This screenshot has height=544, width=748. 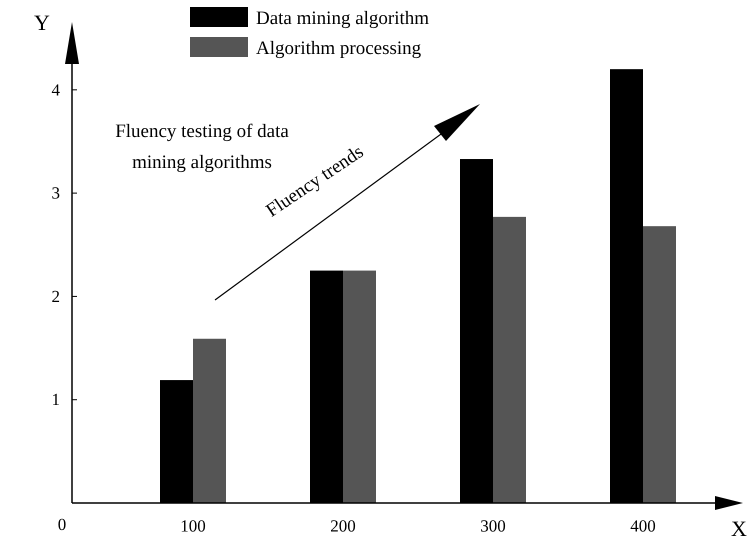 What do you see at coordinates (56, 296) in the screenshot?
I see `y-tick-label: 2` at bounding box center [56, 296].